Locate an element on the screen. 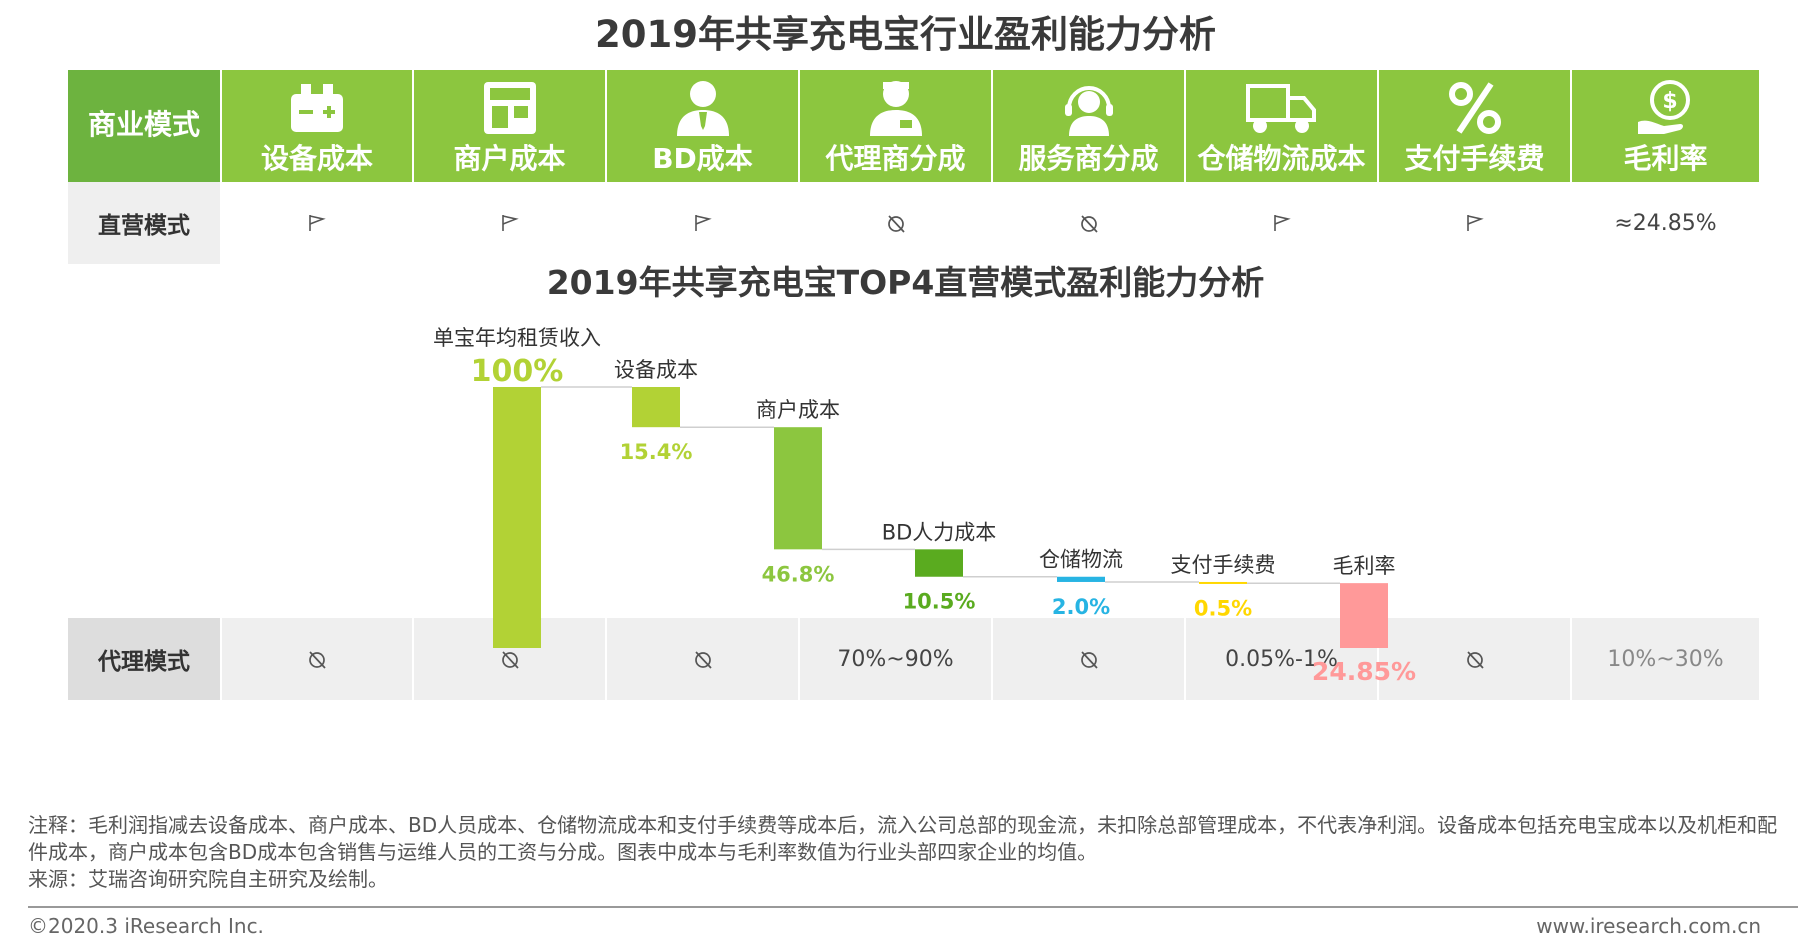  battery-icon is located at coordinates (317, 109).